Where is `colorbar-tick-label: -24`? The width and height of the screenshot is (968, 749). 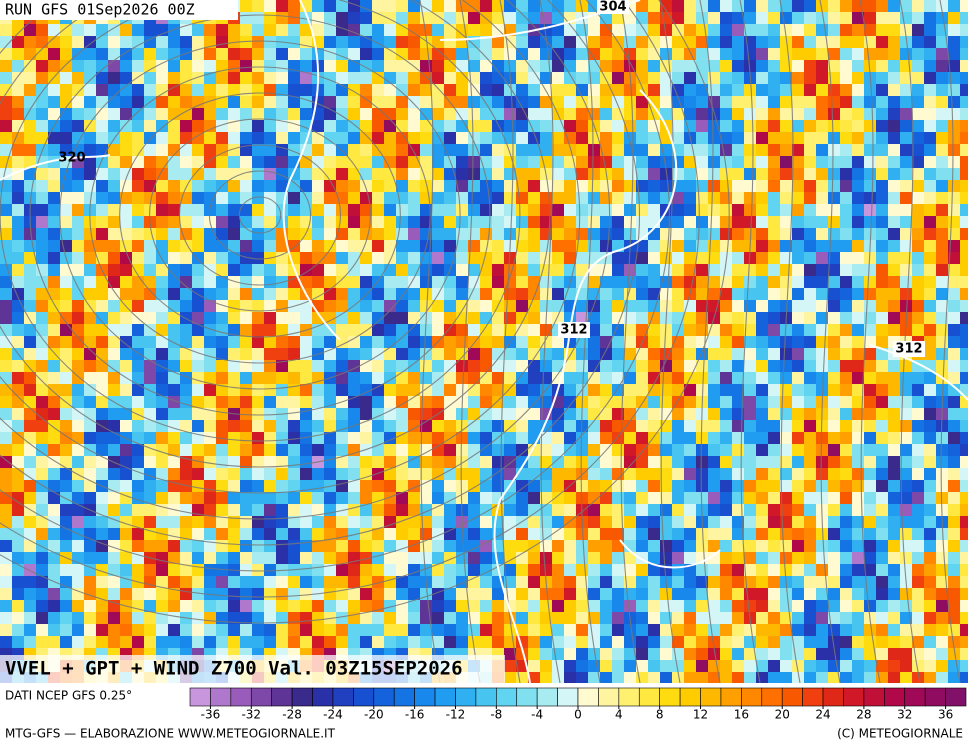 colorbar-tick-label: -24 is located at coordinates (333, 715).